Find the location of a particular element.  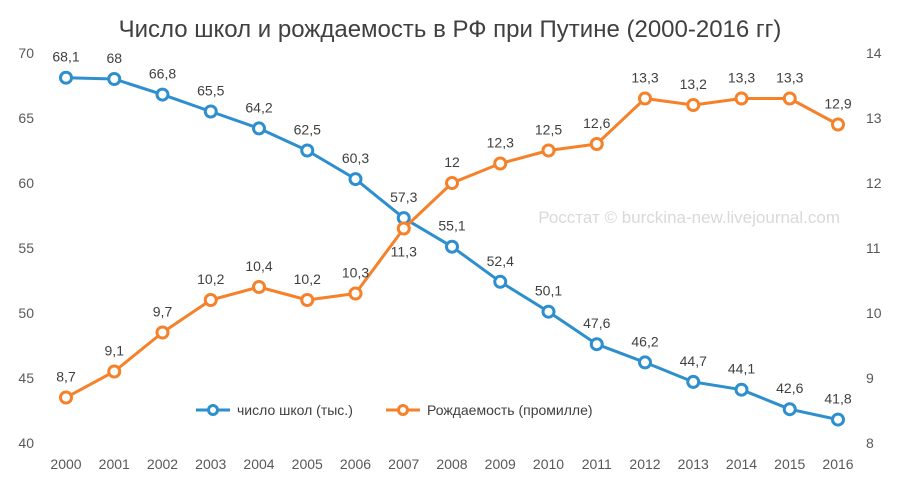

y-right-tick-label: 14 is located at coordinates (874, 53).